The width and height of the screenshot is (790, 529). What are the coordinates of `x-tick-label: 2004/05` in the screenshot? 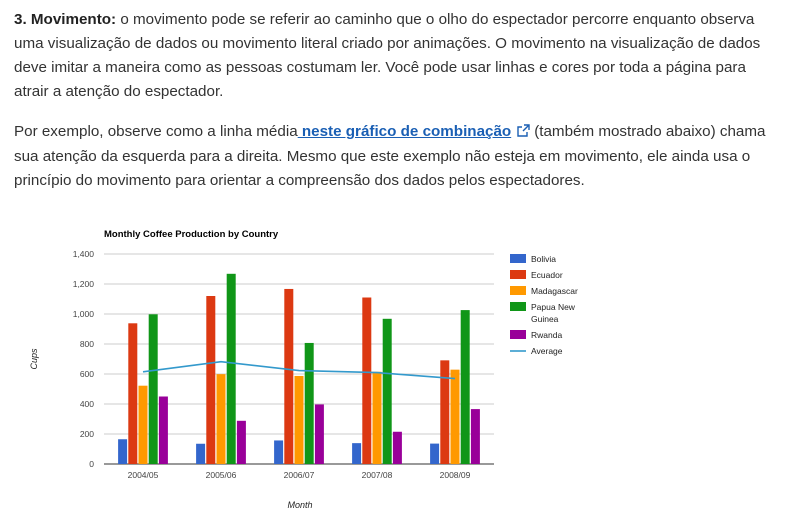 It's located at (143, 475).